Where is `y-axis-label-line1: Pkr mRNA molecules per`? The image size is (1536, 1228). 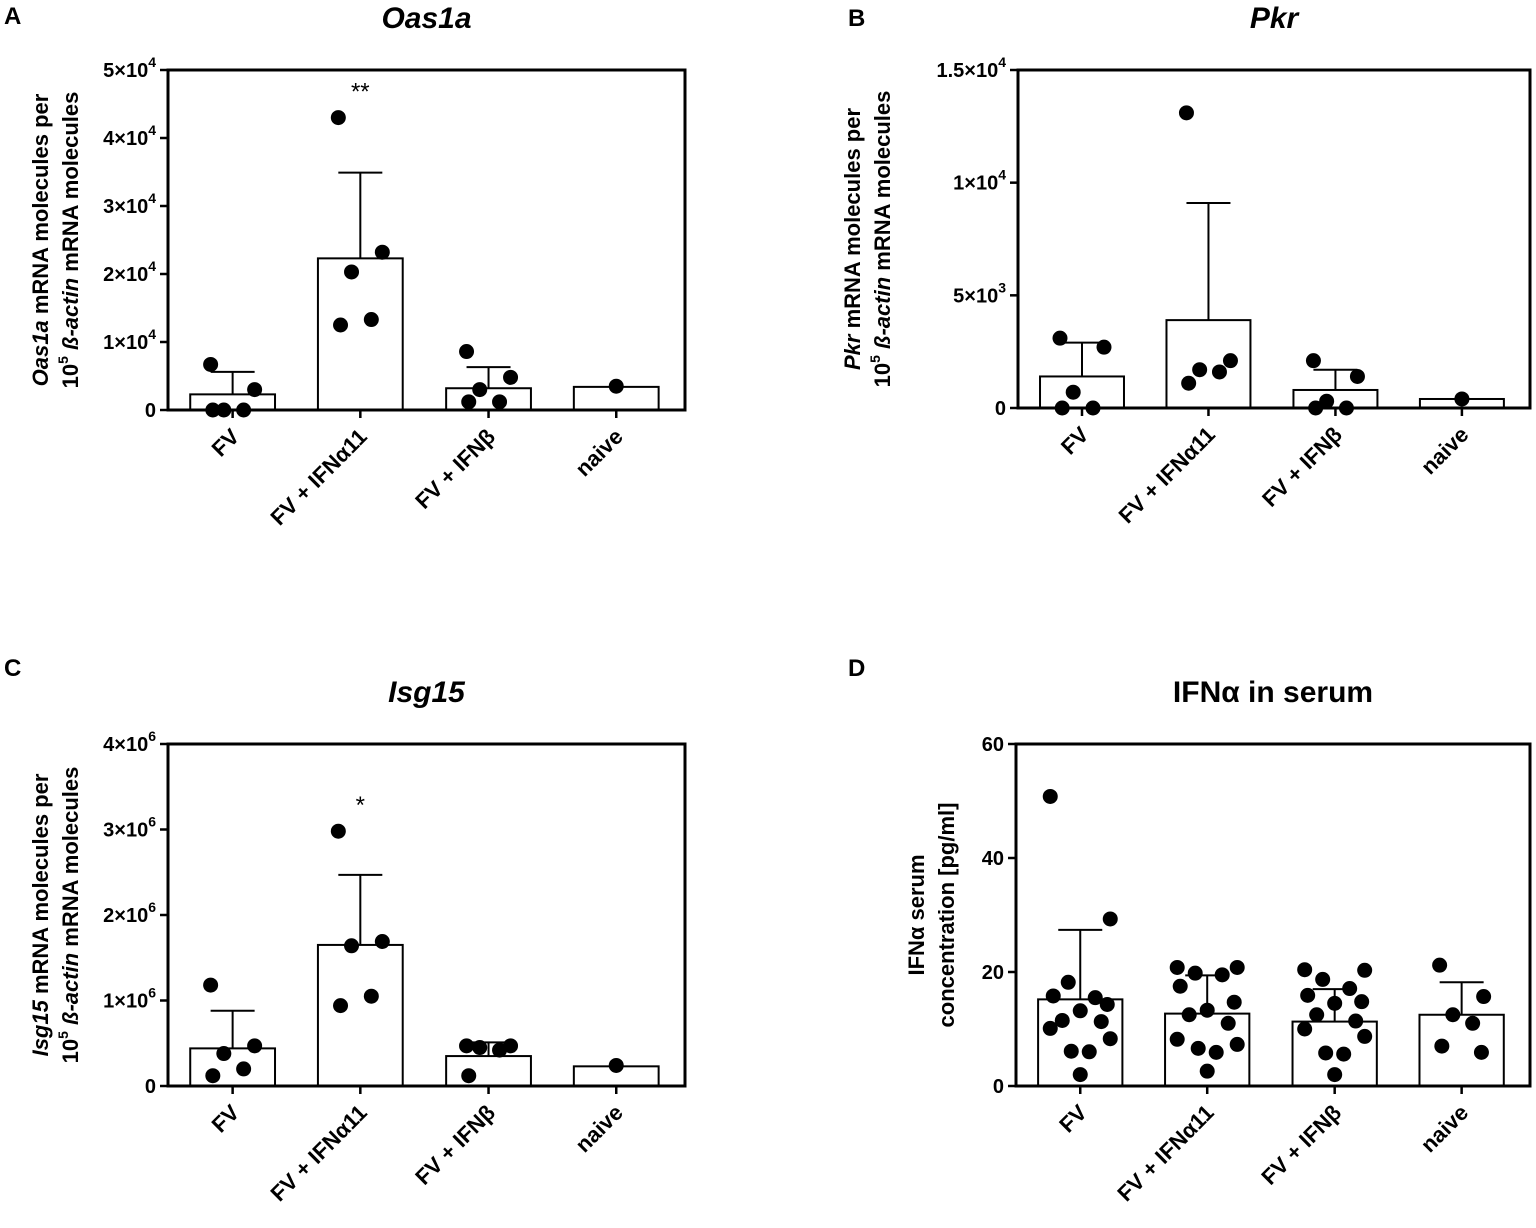
y-axis-label-line1: Pkr mRNA molecules per is located at coordinates (852, 239).